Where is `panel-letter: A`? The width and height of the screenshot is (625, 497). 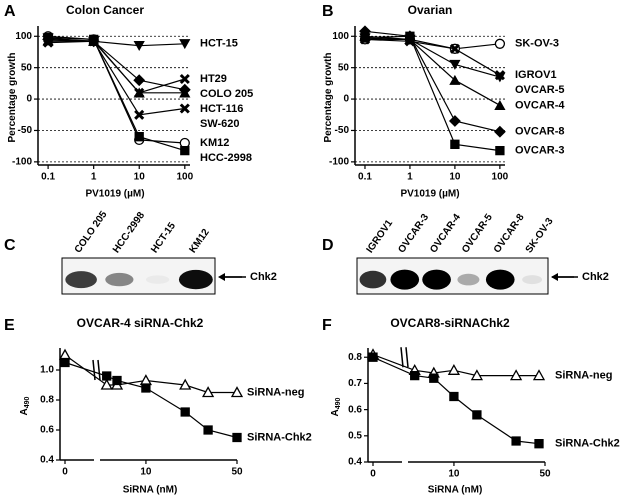
panel-letter: A is located at coordinates (10, 11).